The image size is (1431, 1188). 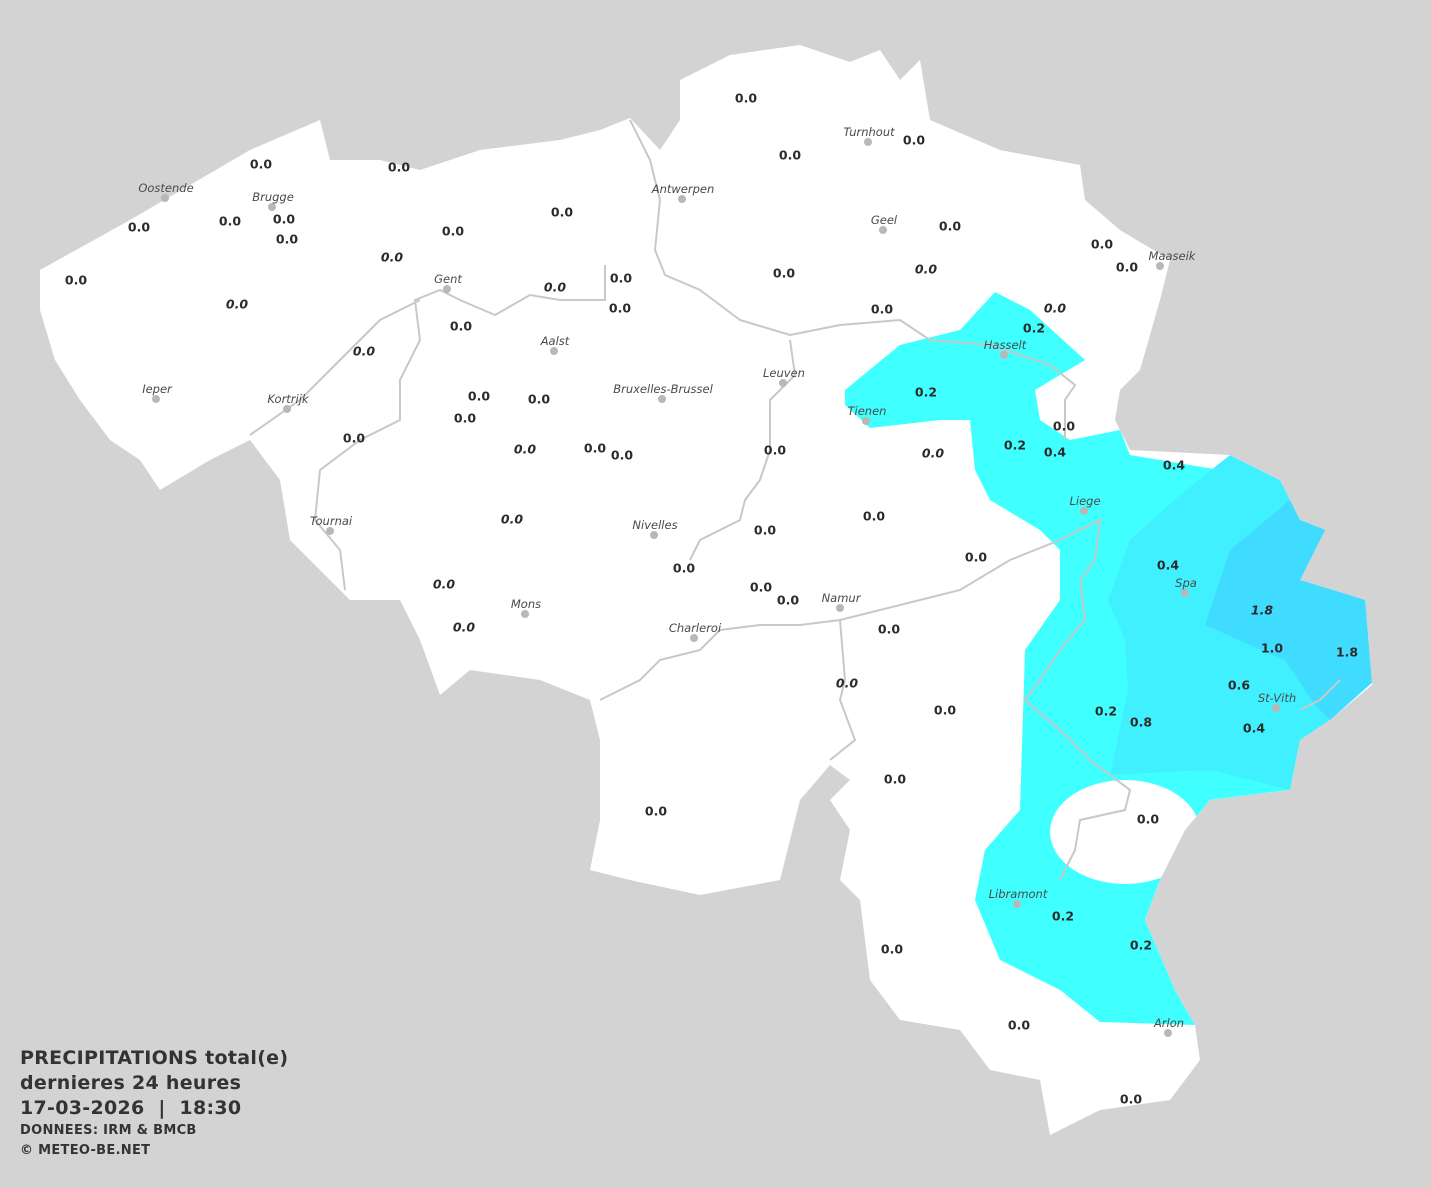 I want to click on city-label: Antwerpen, so click(x=683, y=189).